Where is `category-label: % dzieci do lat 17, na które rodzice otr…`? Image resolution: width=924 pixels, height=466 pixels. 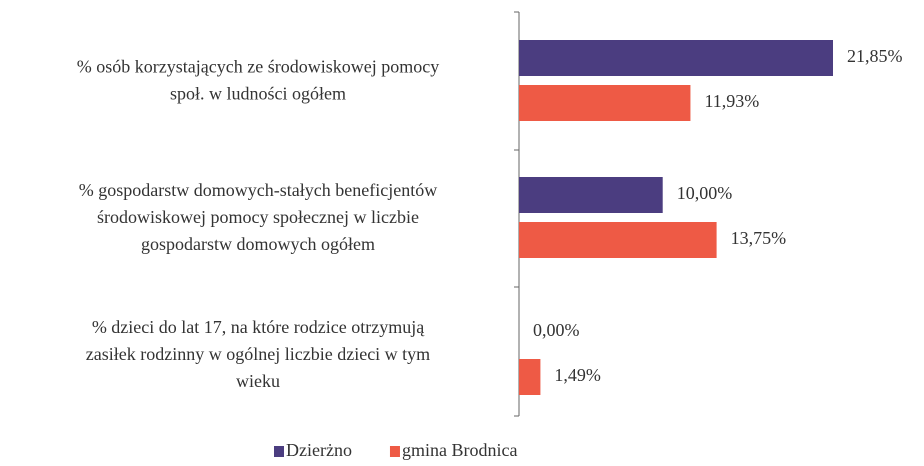 category-label: % dzieci do lat 17, na które rodzice otr… is located at coordinates (258, 327).